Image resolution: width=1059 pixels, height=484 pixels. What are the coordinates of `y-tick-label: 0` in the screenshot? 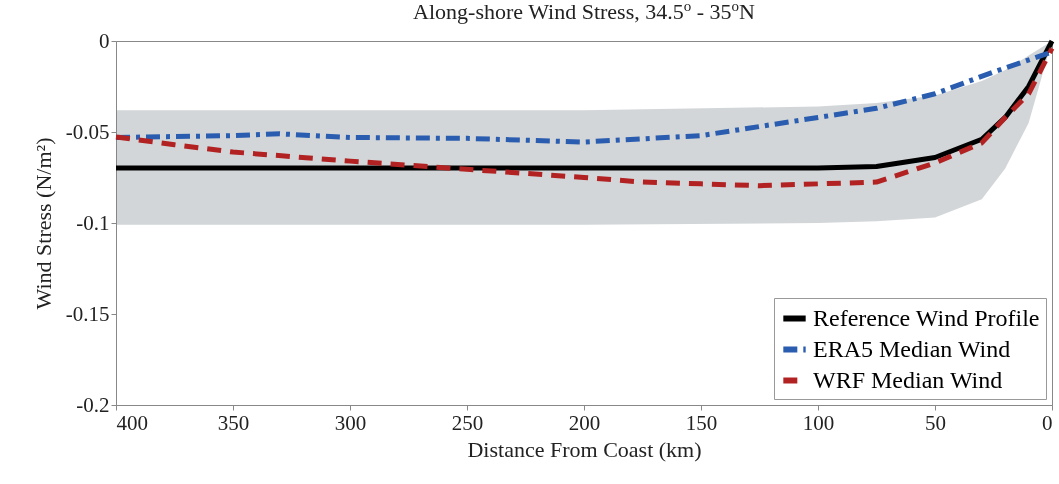 It's located at (104, 40).